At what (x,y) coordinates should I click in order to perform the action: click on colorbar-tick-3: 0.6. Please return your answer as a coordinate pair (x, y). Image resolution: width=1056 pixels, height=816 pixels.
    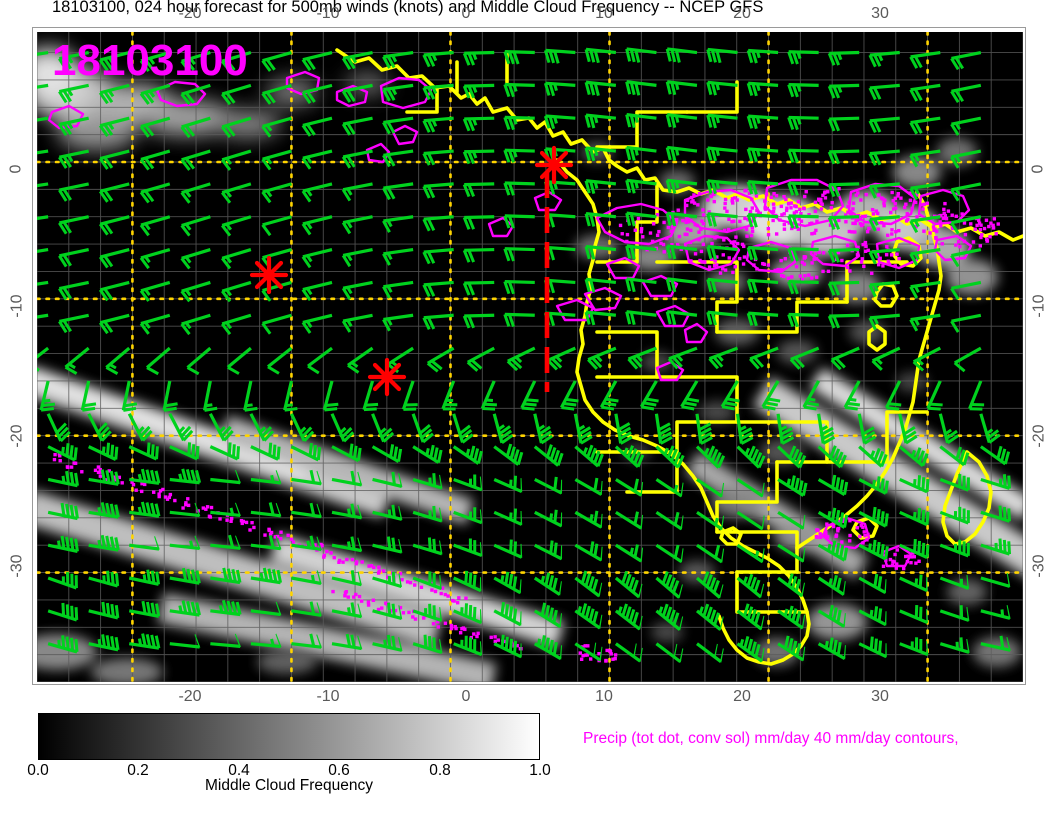
    Looking at the image, I should click on (339, 770).